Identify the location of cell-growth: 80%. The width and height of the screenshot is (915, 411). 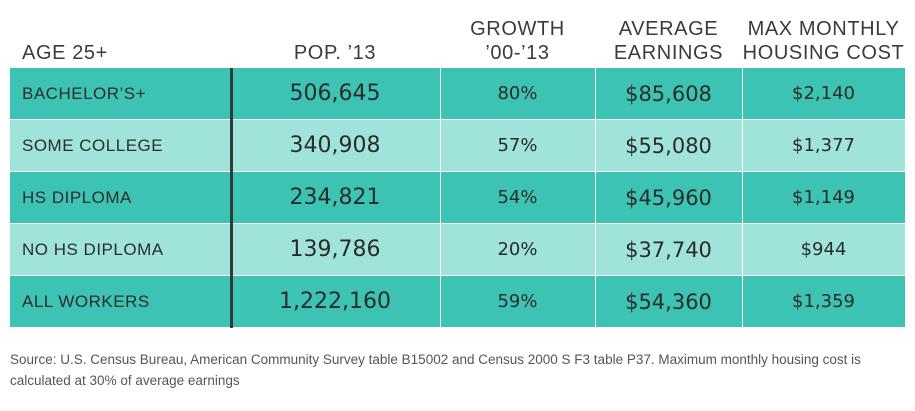
(517, 93).